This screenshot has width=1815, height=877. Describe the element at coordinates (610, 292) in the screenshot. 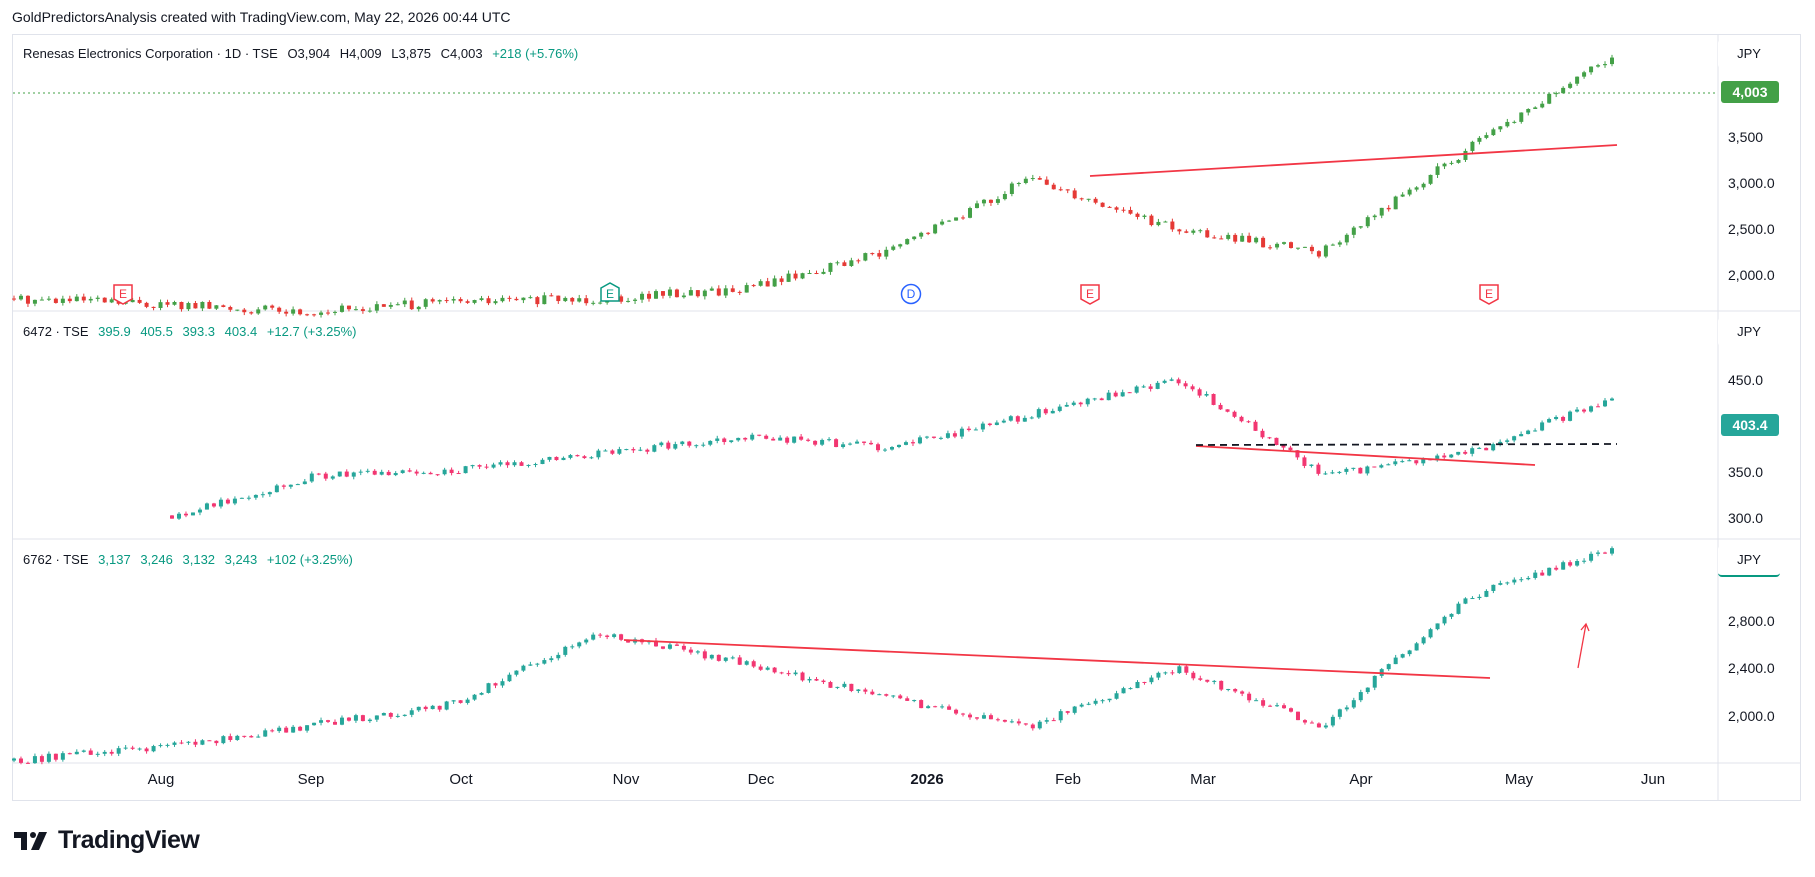

I see `earnings-upcoming-icon: E` at that location.